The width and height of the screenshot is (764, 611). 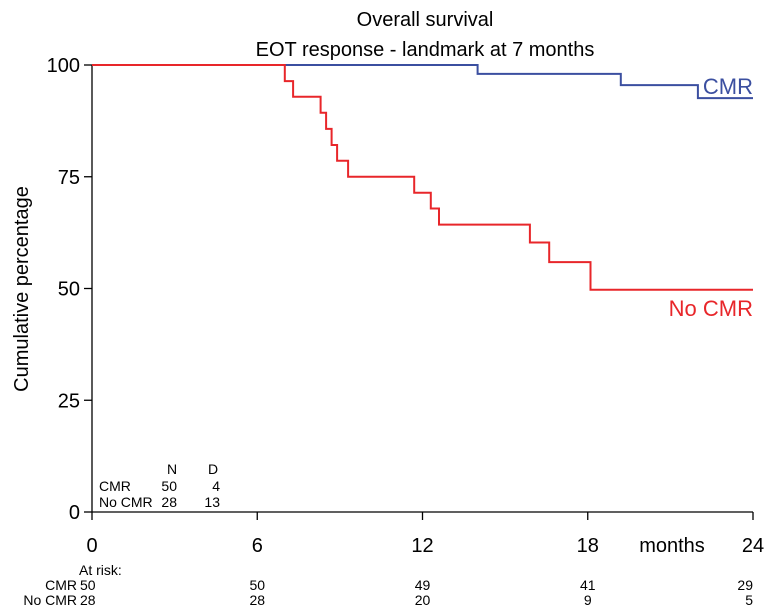 I want to click on series-label-1: No CMR, so click(x=711, y=308).